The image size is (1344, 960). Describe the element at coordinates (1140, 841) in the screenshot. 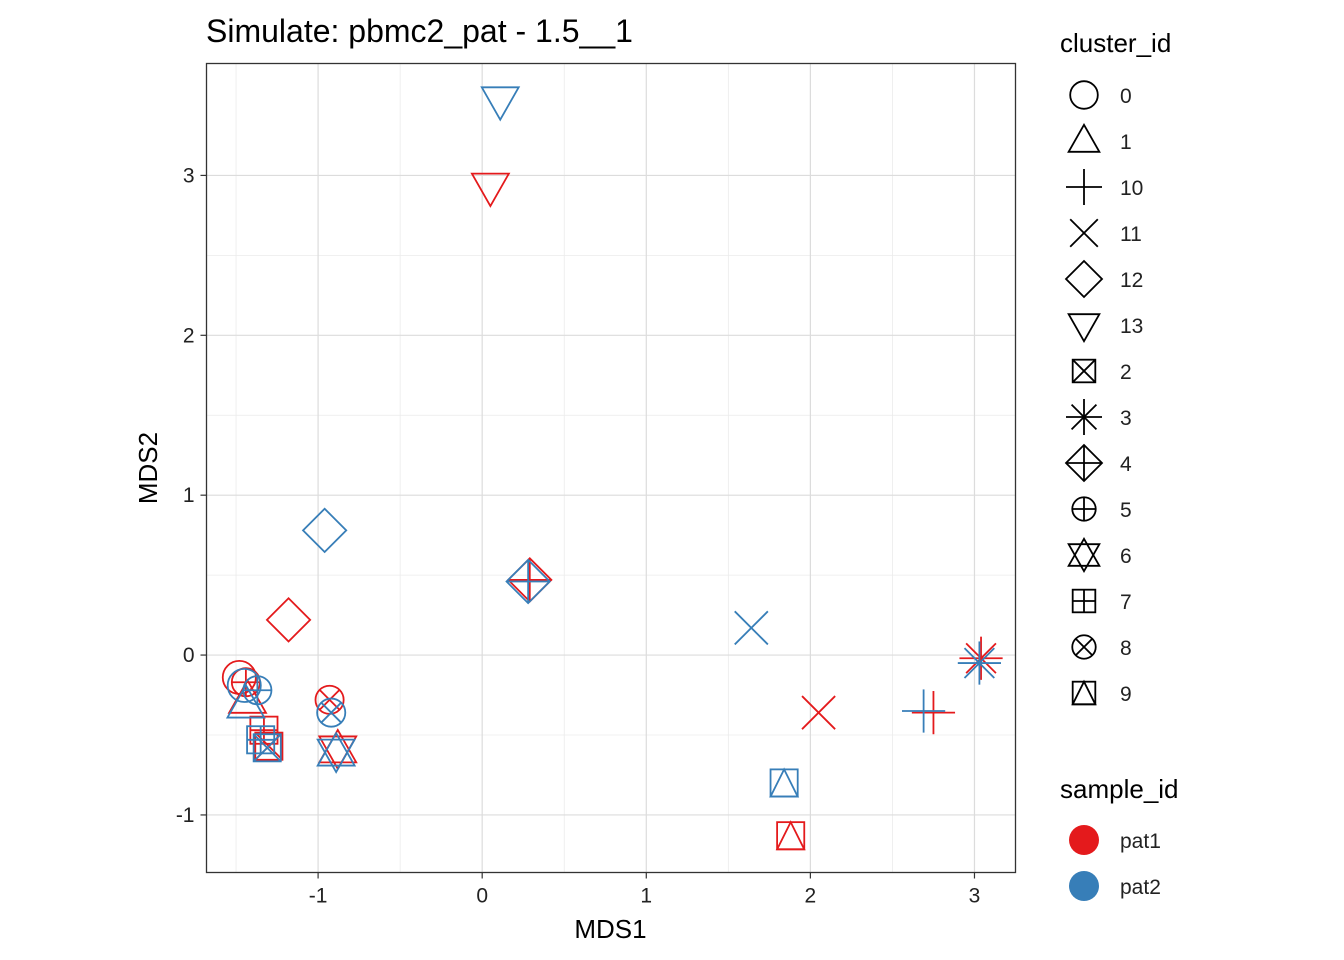

I see `legend-label-sample-pat1: pat1` at that location.